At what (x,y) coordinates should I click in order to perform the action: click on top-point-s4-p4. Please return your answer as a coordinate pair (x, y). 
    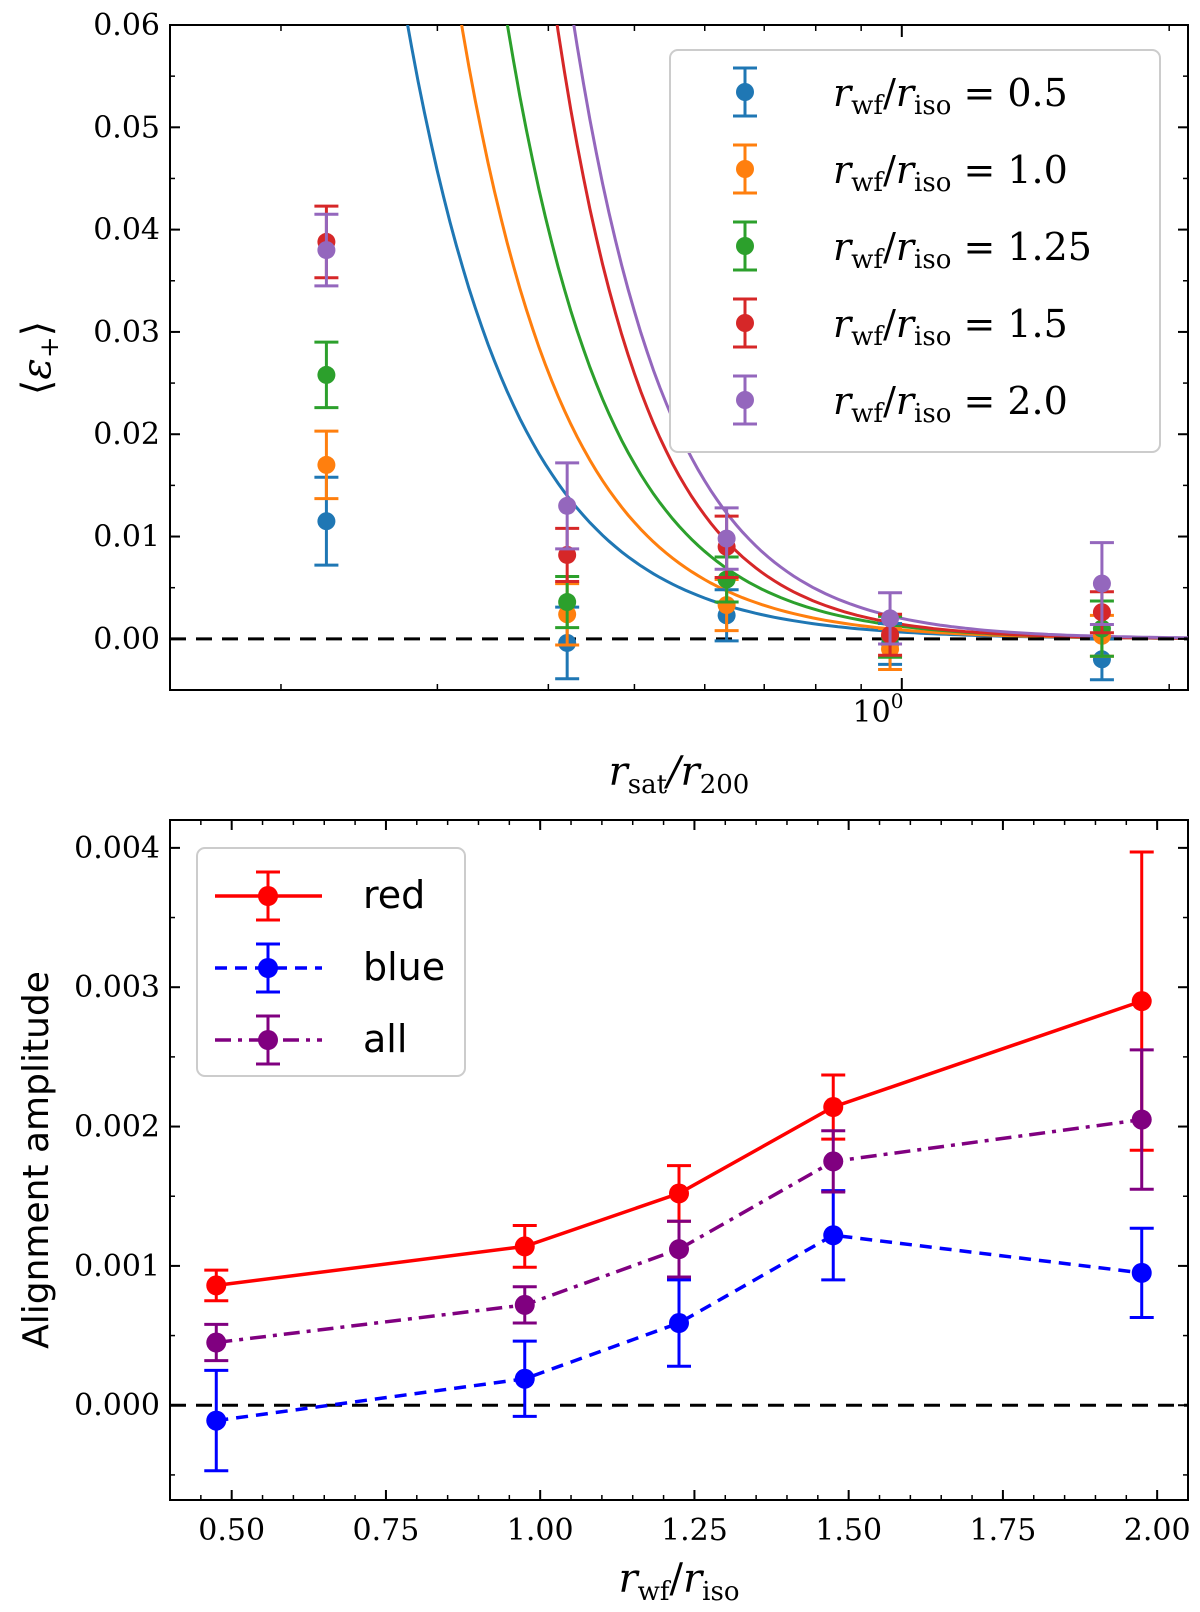
    Looking at the image, I should click on (1101, 584).